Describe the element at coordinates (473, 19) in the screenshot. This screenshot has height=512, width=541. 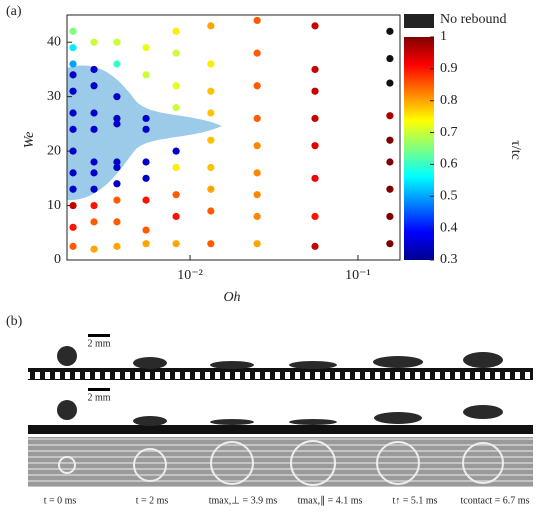
I see `no-rebound-label: No rebound` at that location.